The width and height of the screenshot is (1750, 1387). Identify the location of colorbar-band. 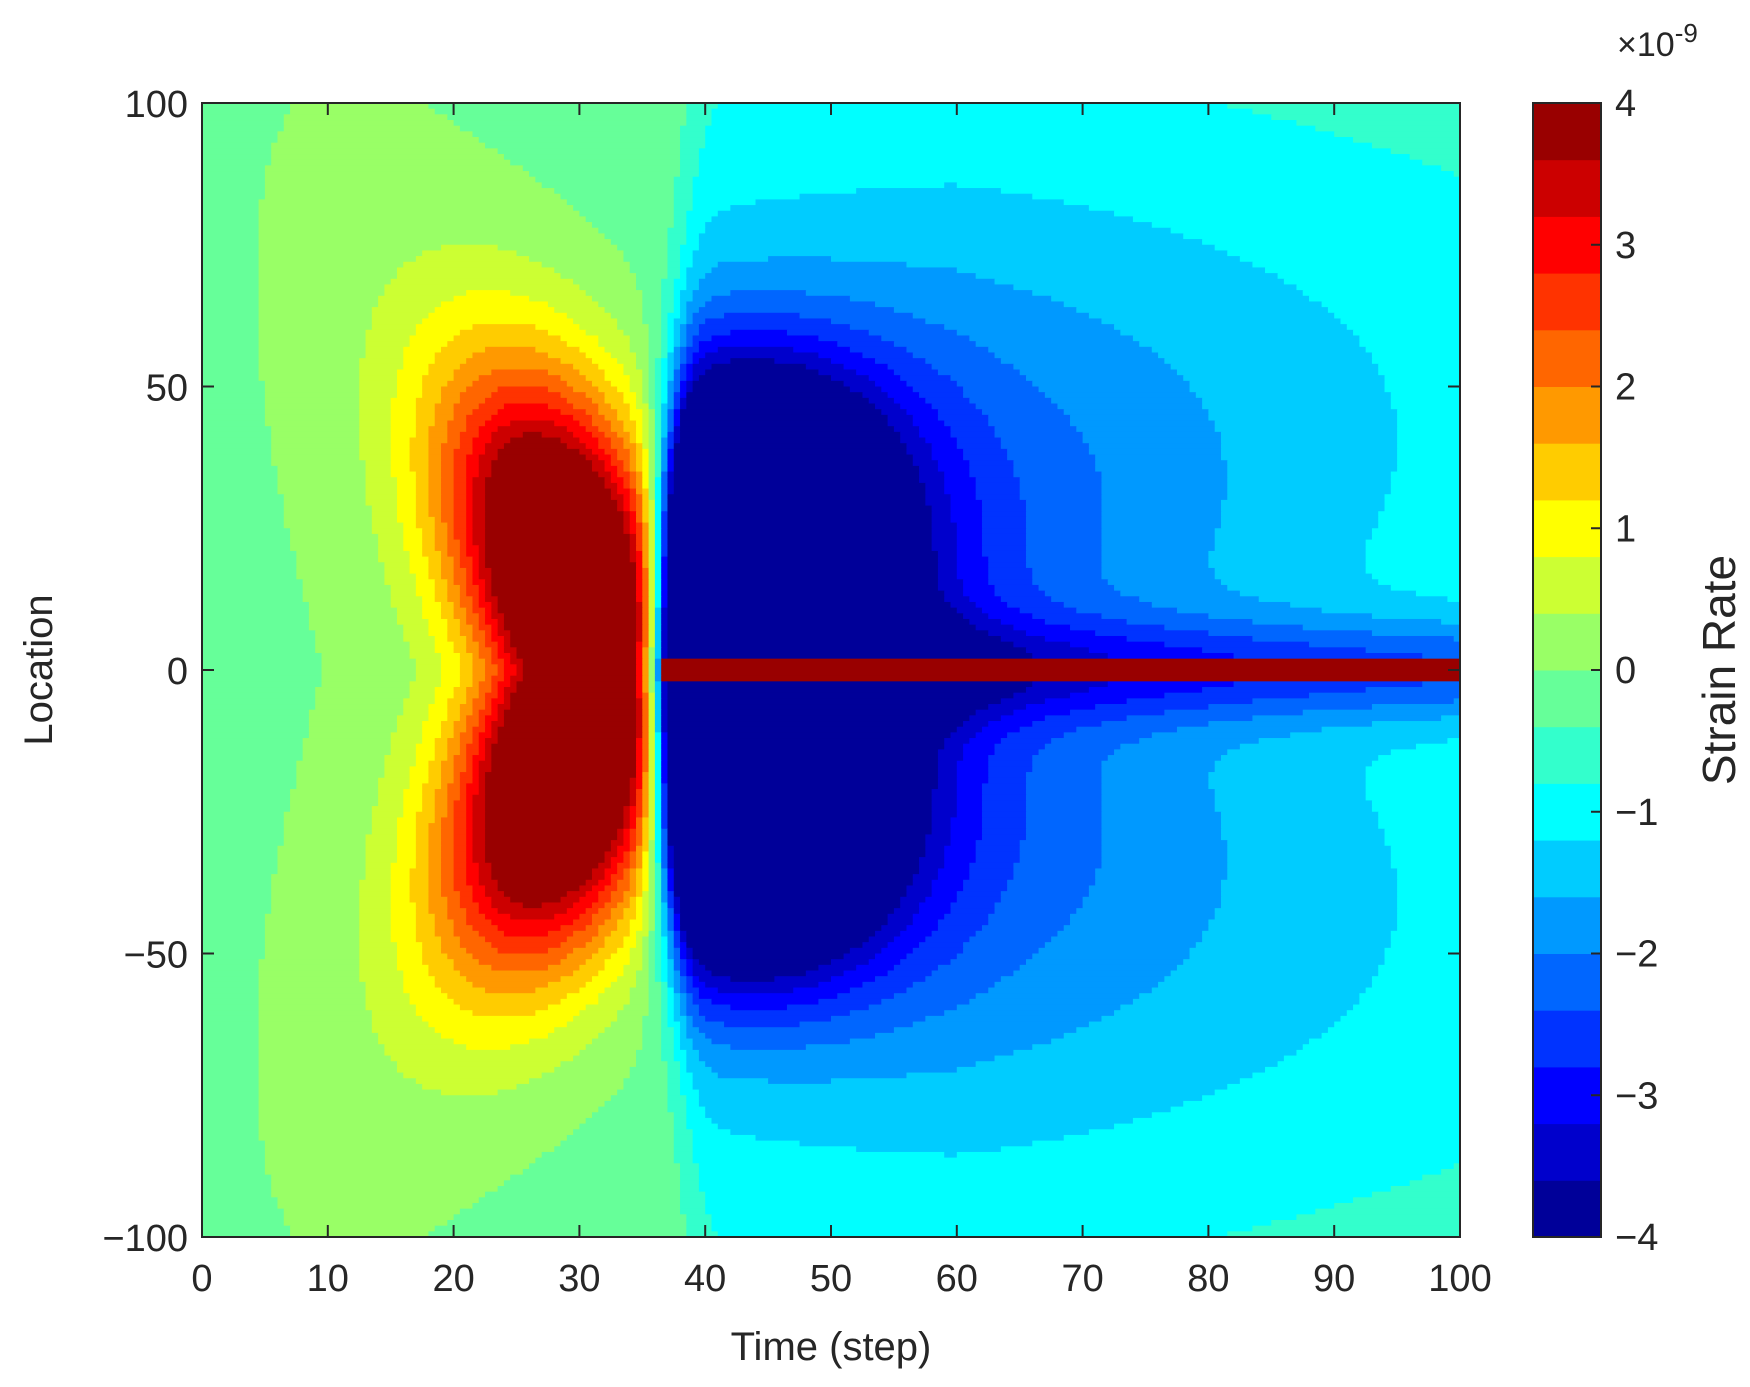
(1567, 528).